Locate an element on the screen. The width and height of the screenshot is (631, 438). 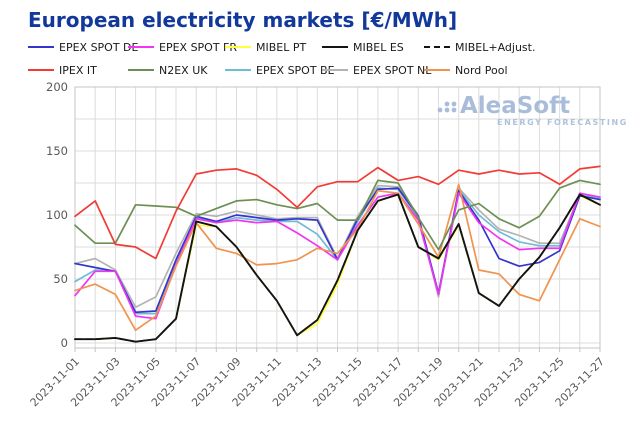
y-tick-label: 200 is located at coordinates (57, 87).